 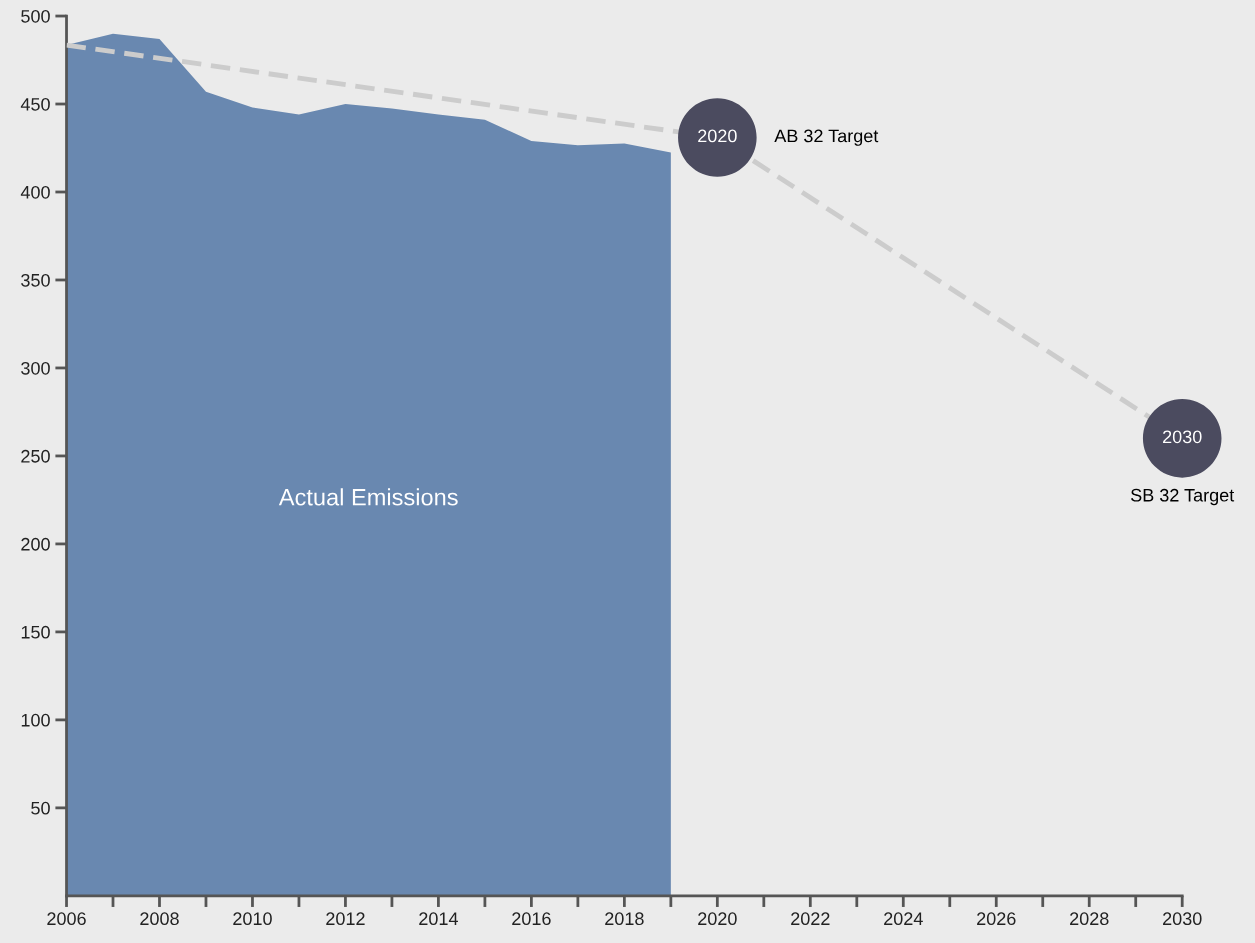 I want to click on series-label: Actual Emissions, so click(x=368, y=497).